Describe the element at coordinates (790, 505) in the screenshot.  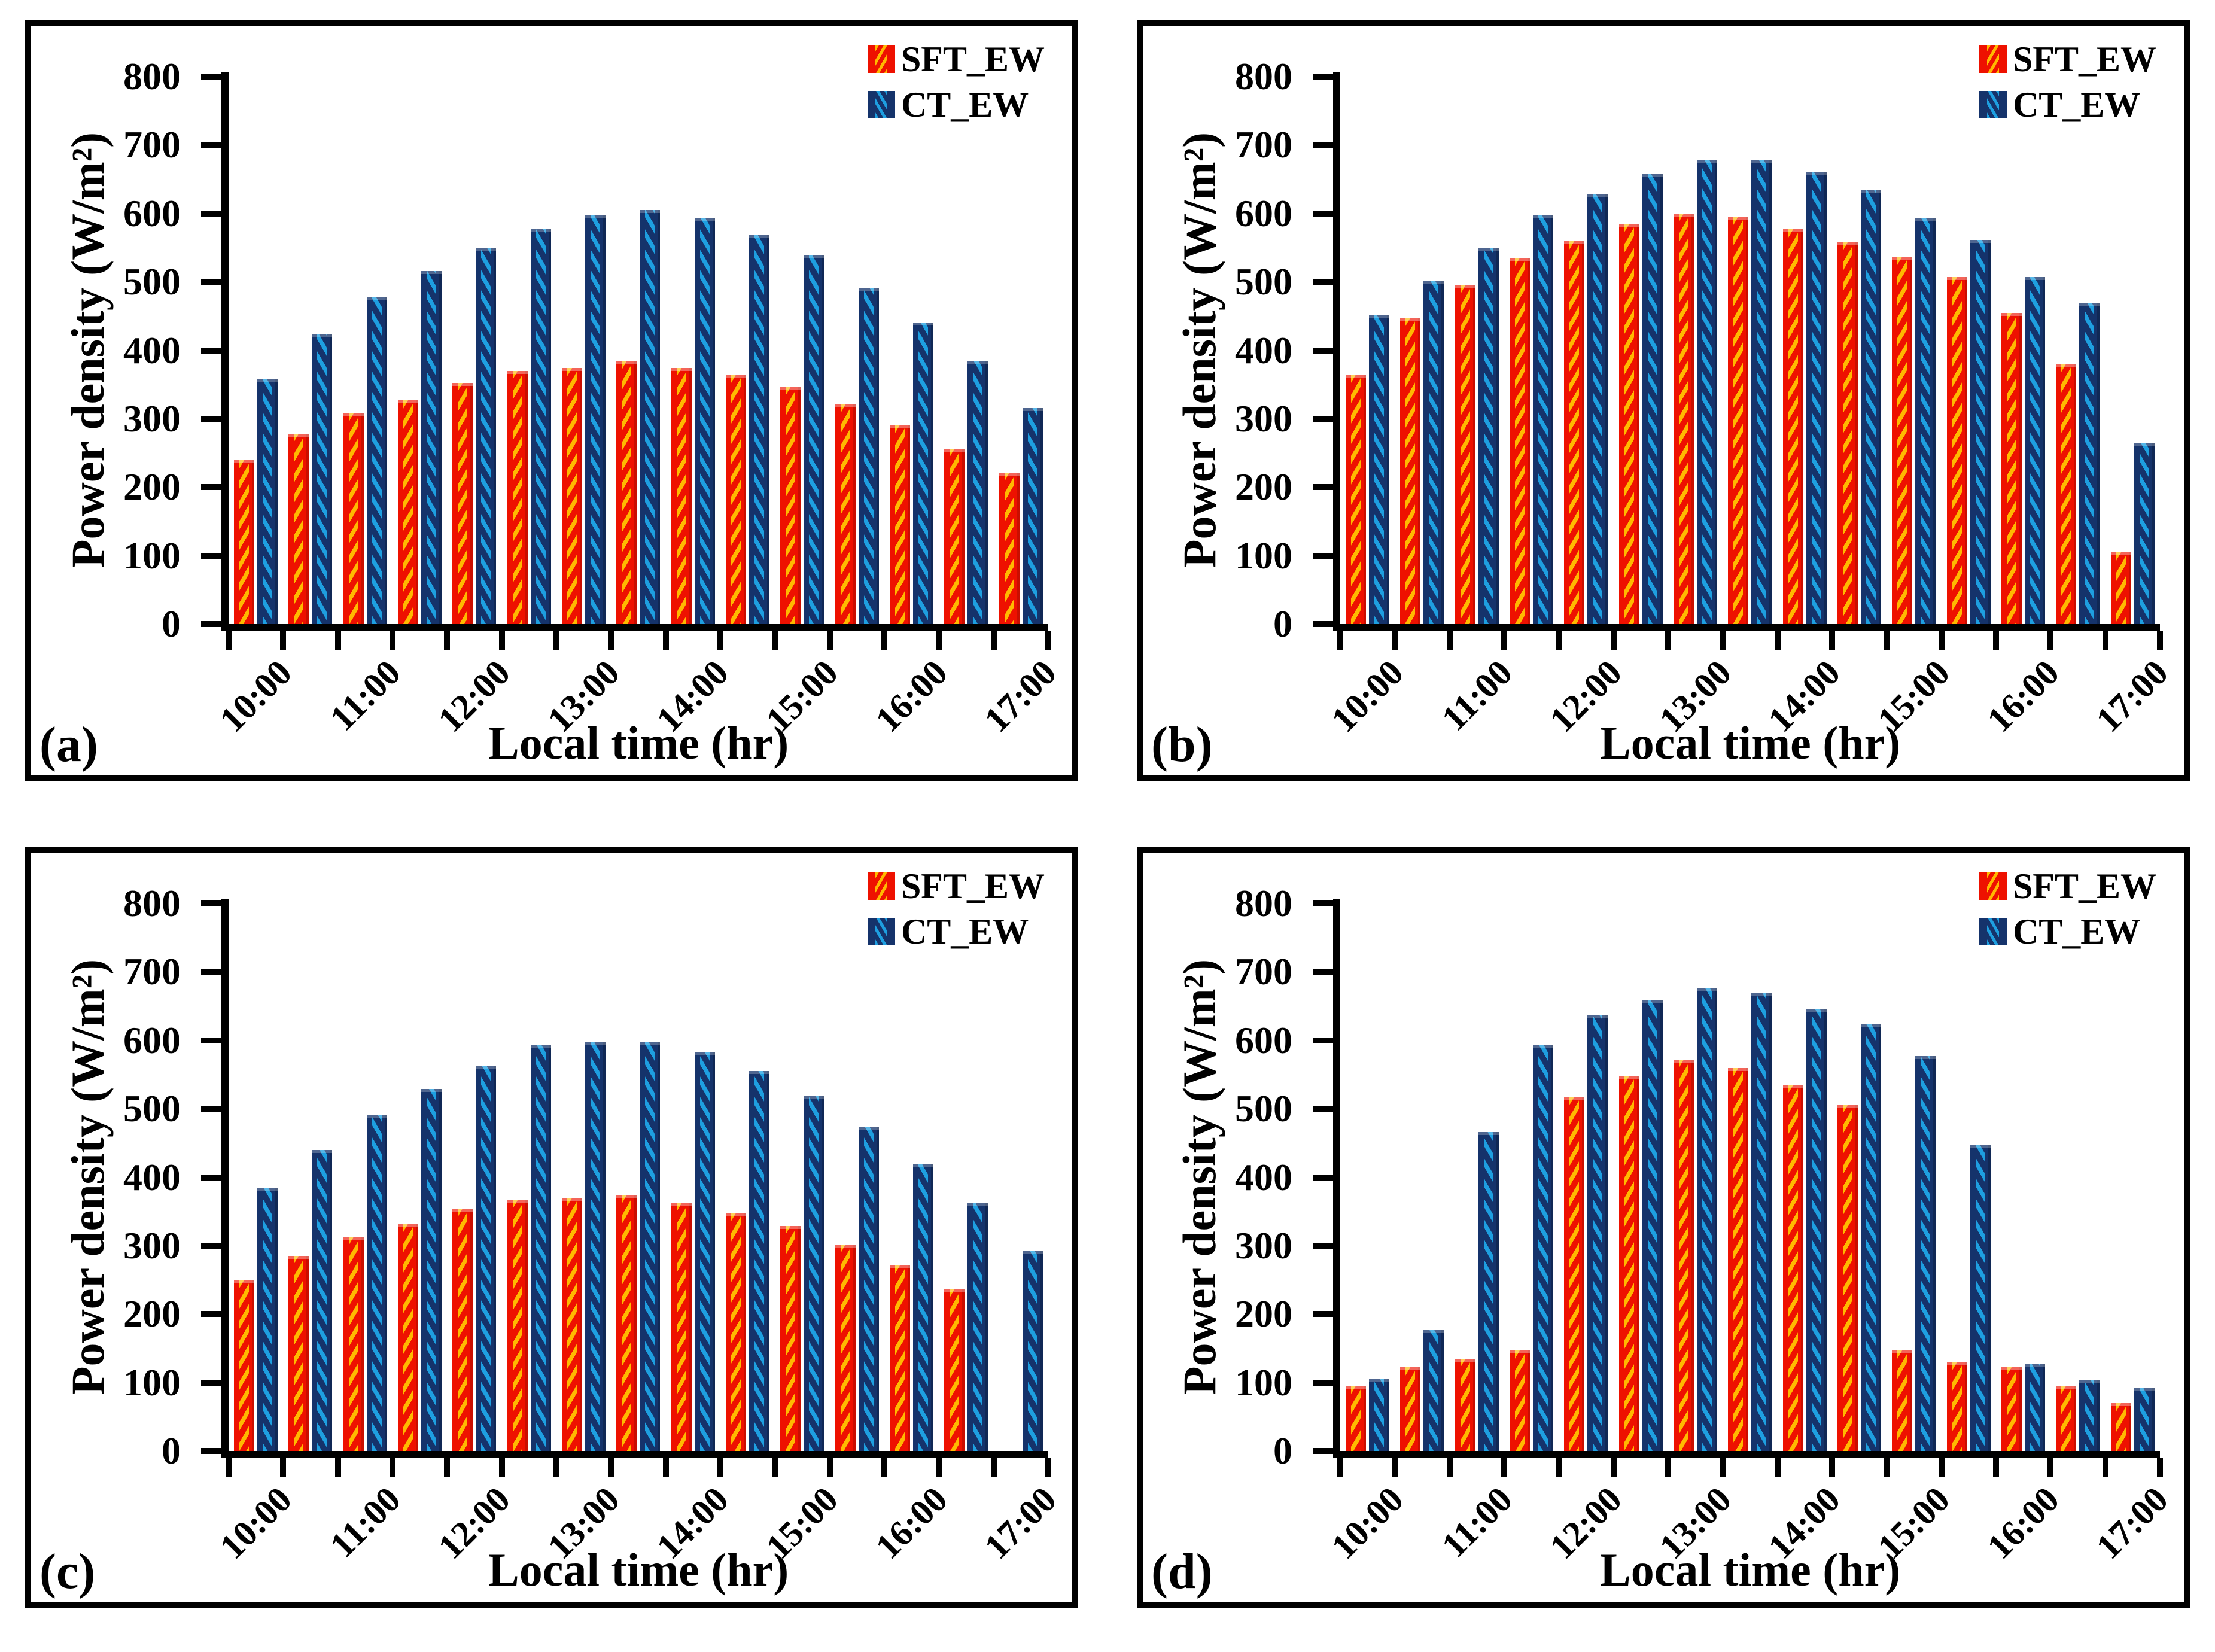
I see `bar-sft_ew-15:00` at that location.